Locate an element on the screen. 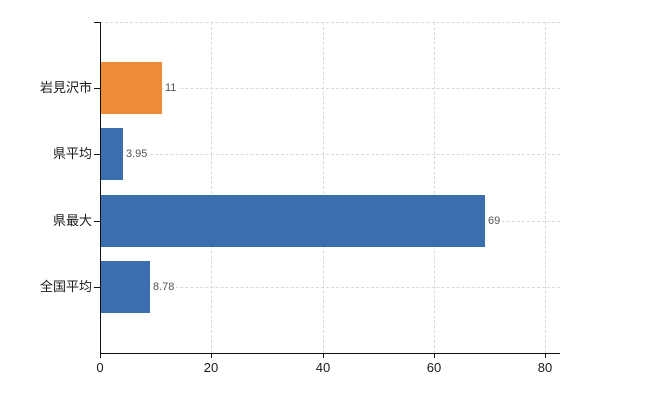  category-label: 県平均 is located at coordinates (72, 153).